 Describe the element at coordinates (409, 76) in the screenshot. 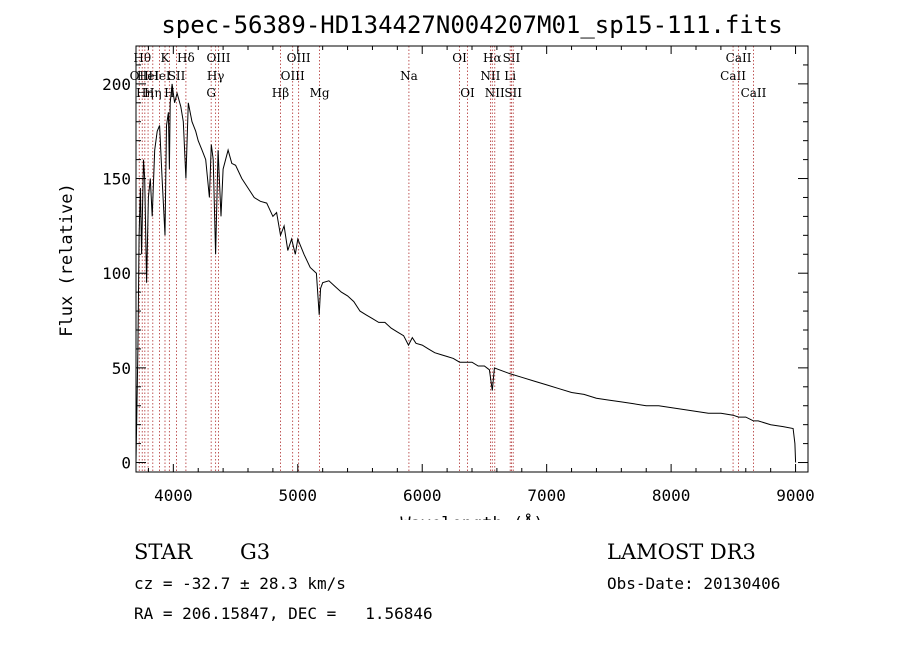

I see `spectral-line-label-17: Na` at that location.